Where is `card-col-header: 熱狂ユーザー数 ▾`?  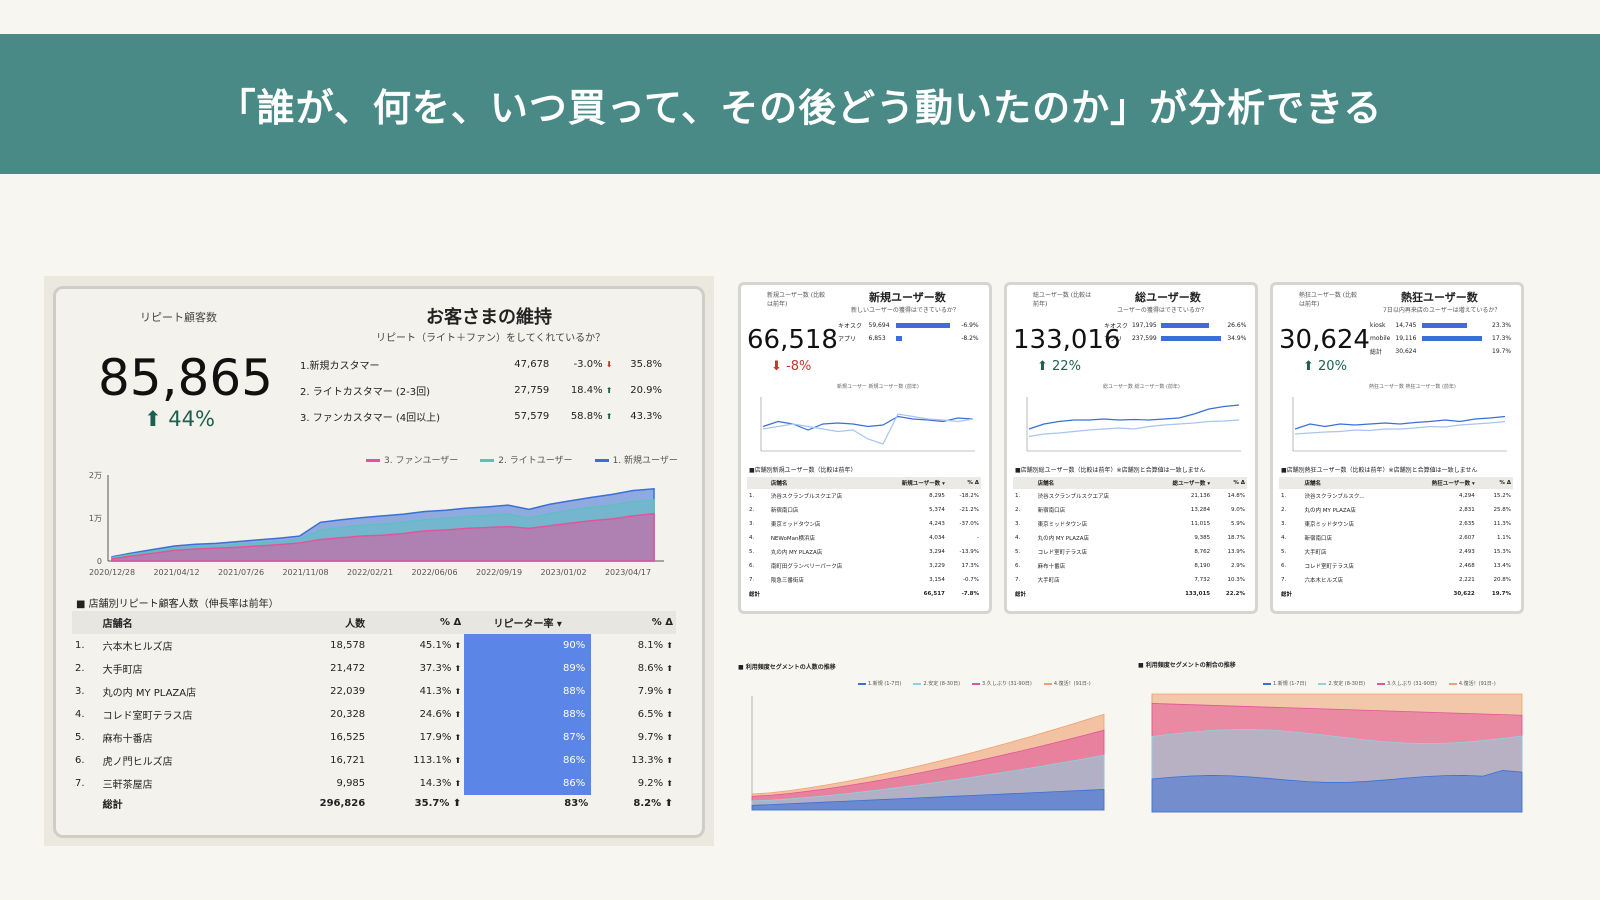 card-col-header: 熱狂ユーザー数 ▾ is located at coordinates (1439, 483).